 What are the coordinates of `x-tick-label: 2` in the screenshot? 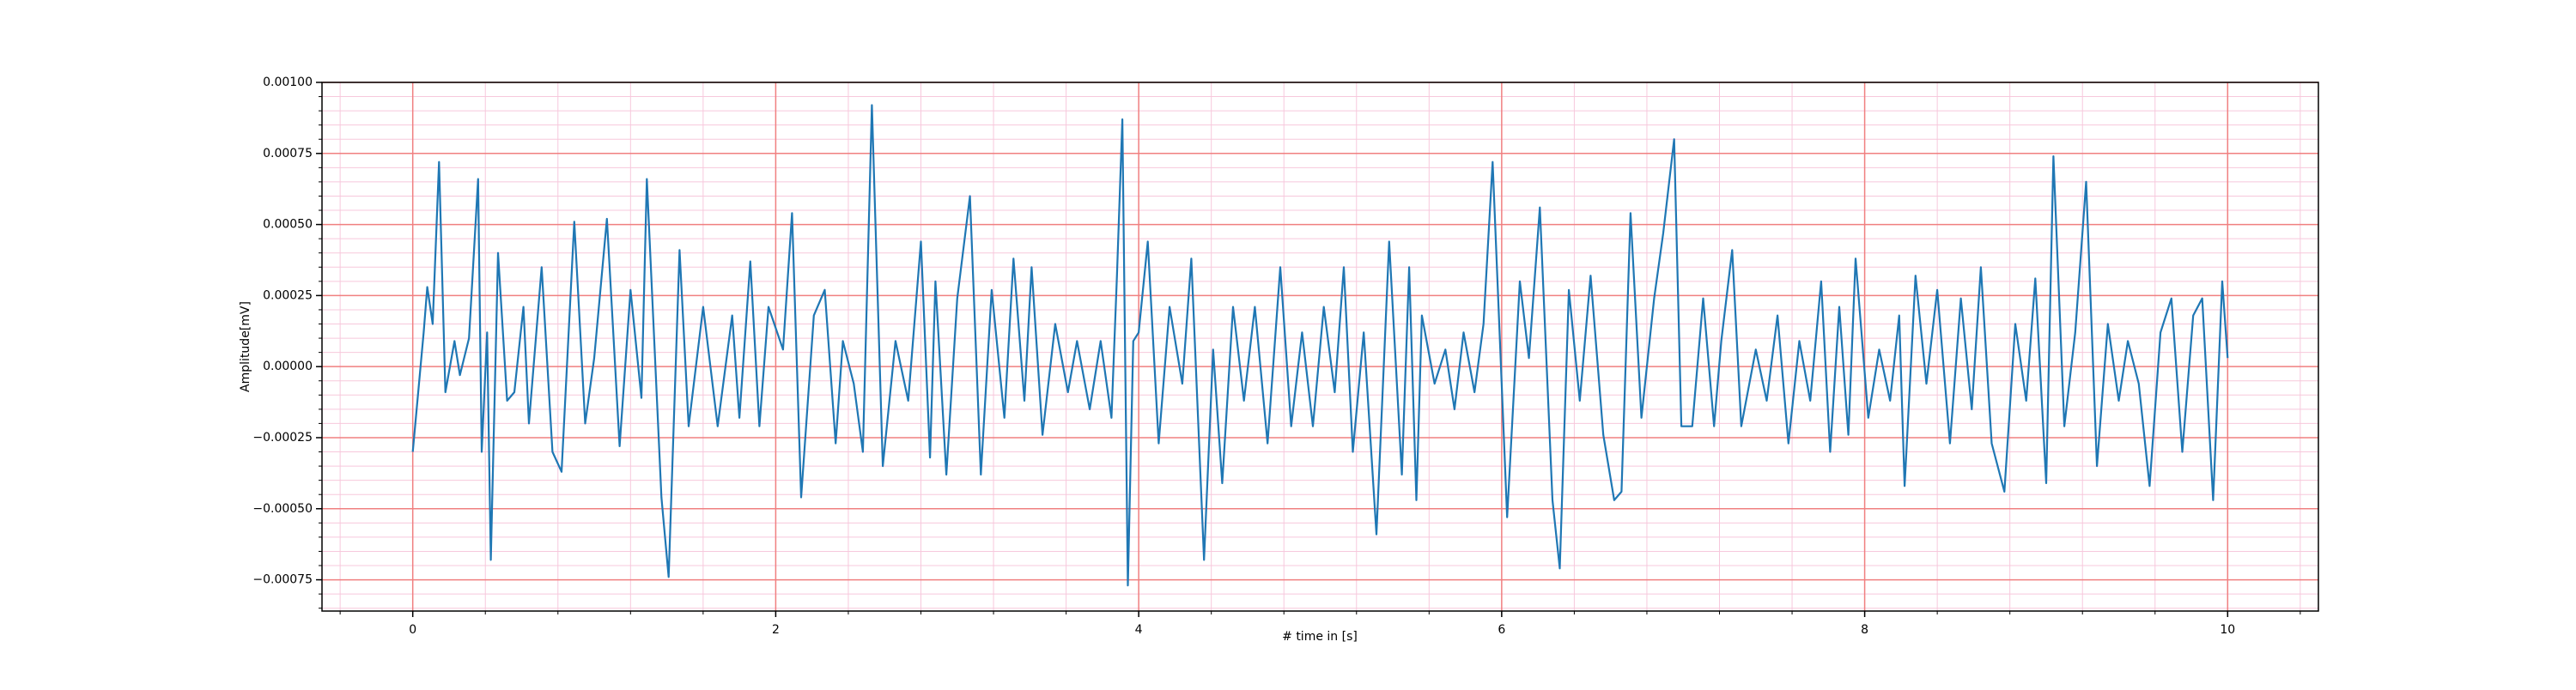 It's located at (776, 630).